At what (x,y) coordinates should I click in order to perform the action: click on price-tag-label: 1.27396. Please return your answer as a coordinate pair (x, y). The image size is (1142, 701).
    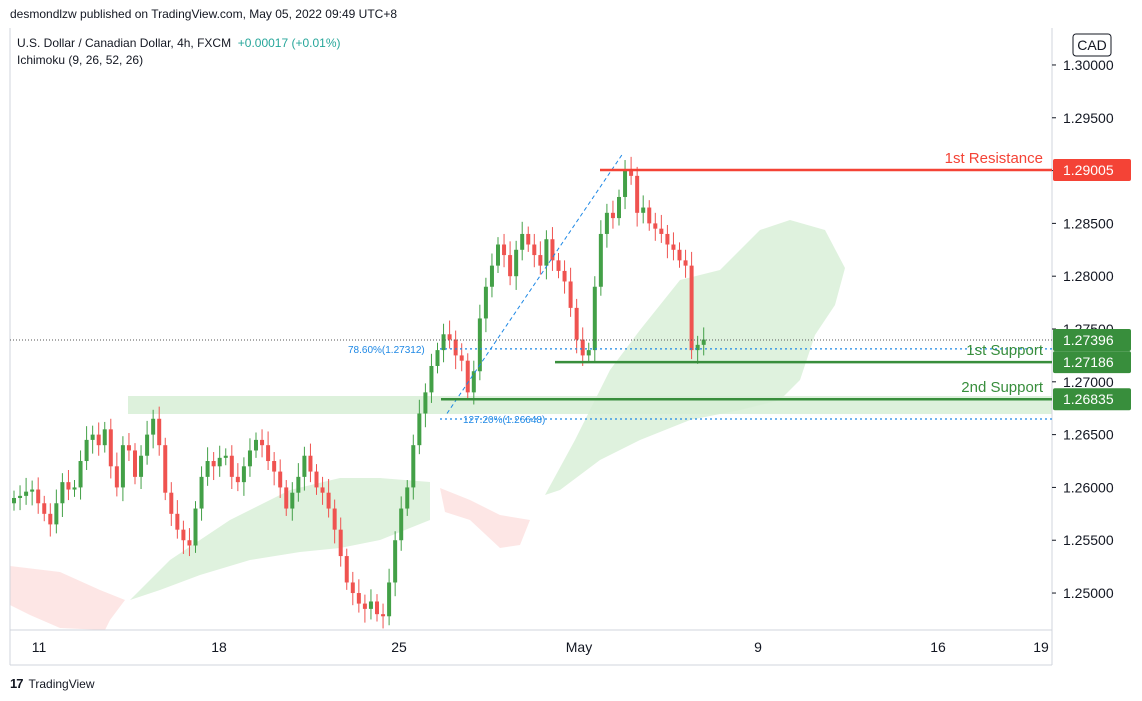
    Looking at the image, I should click on (1088, 340).